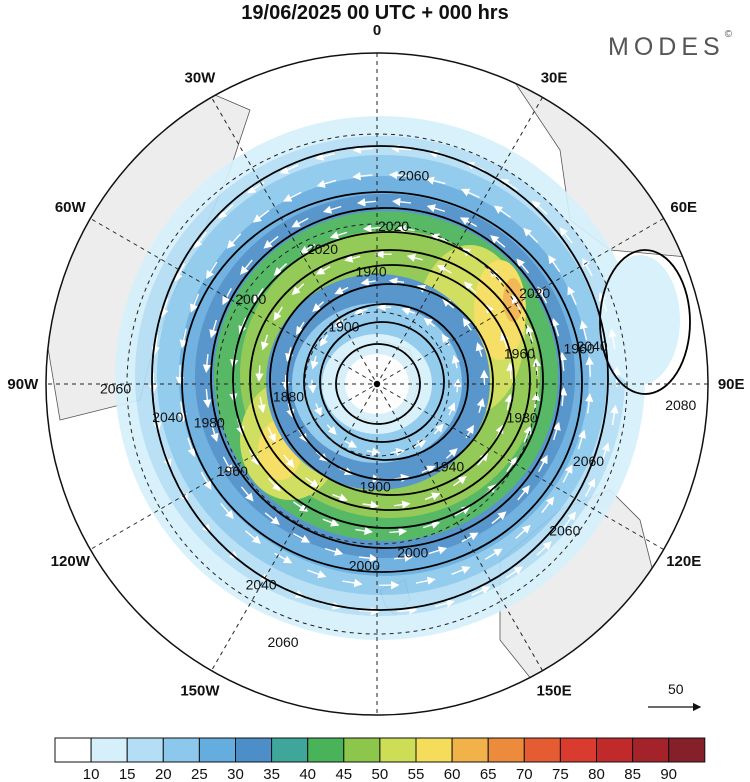  What do you see at coordinates (632, 774) in the screenshot?
I see `colorbar-label: 85` at bounding box center [632, 774].